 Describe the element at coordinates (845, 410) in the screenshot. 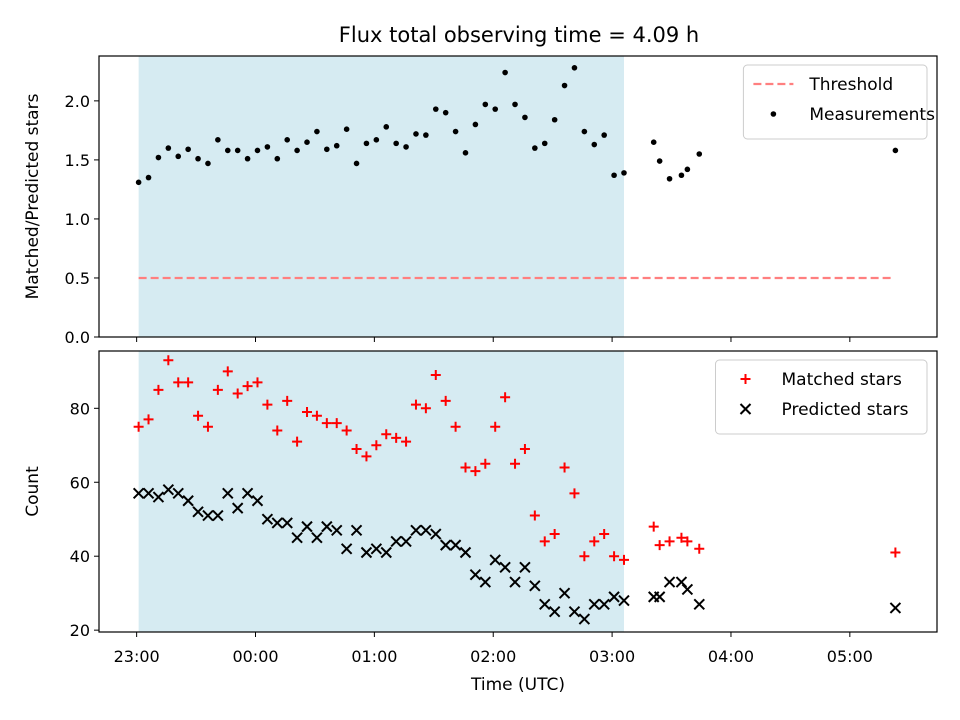

I see `legend-label: Predicted stars` at that location.